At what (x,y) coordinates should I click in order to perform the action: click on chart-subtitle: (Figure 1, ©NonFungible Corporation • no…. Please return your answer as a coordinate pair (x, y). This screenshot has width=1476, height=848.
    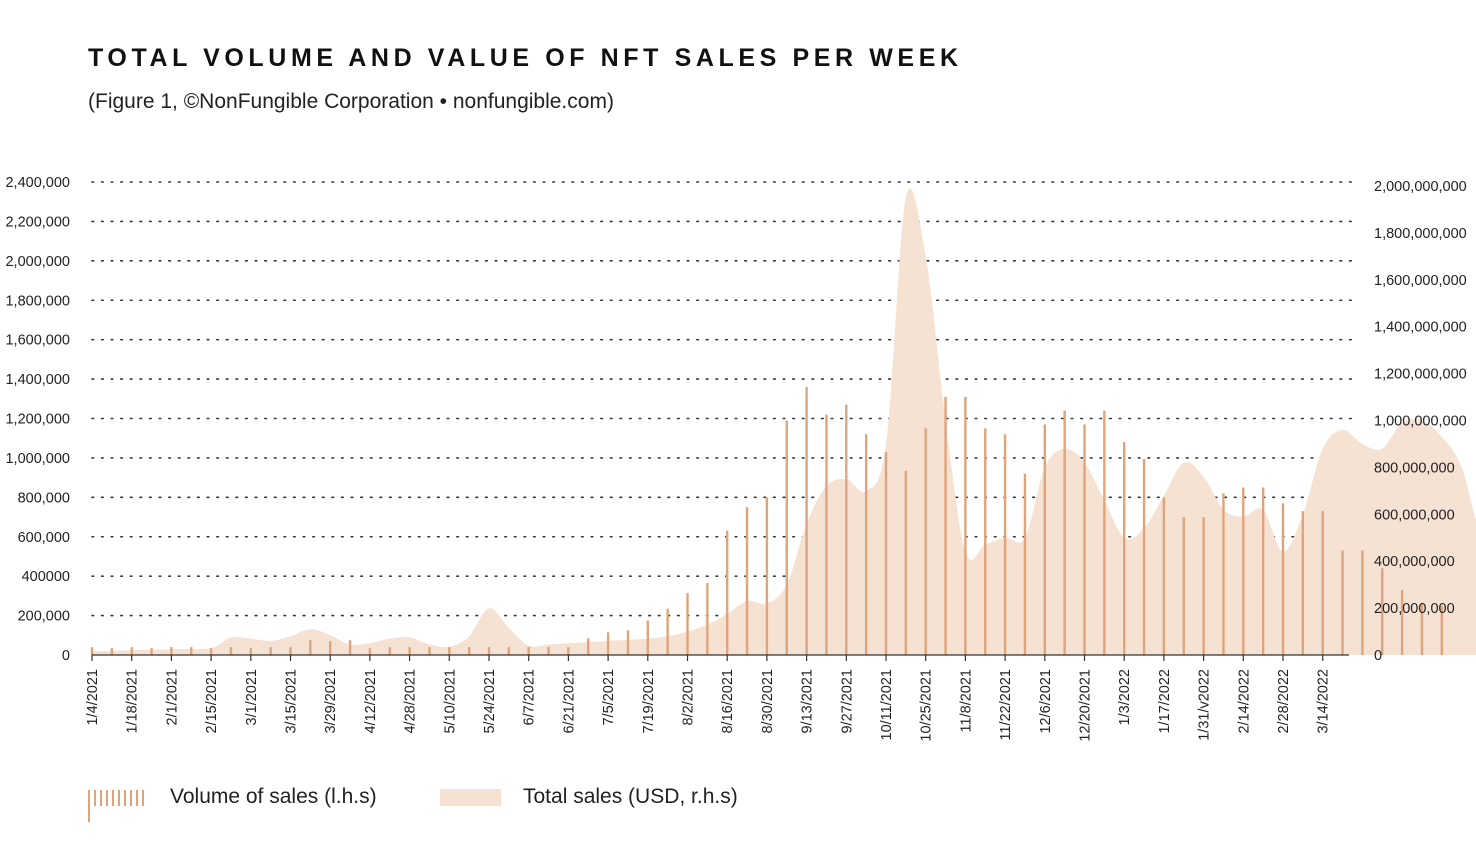
    Looking at the image, I should click on (351, 101).